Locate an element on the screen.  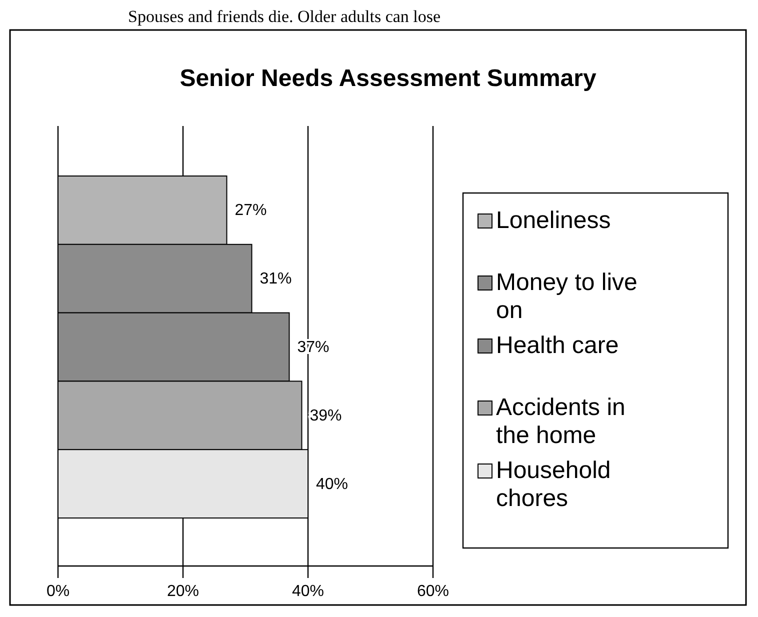
text: 27% is located at coordinates (250, 211).